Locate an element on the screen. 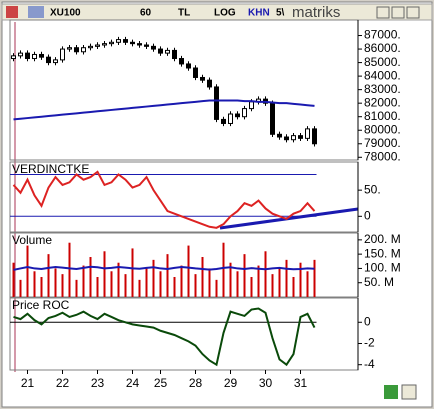 The height and width of the screenshot is (409, 434). y-tick-label: 50. M is located at coordinates (379, 282).